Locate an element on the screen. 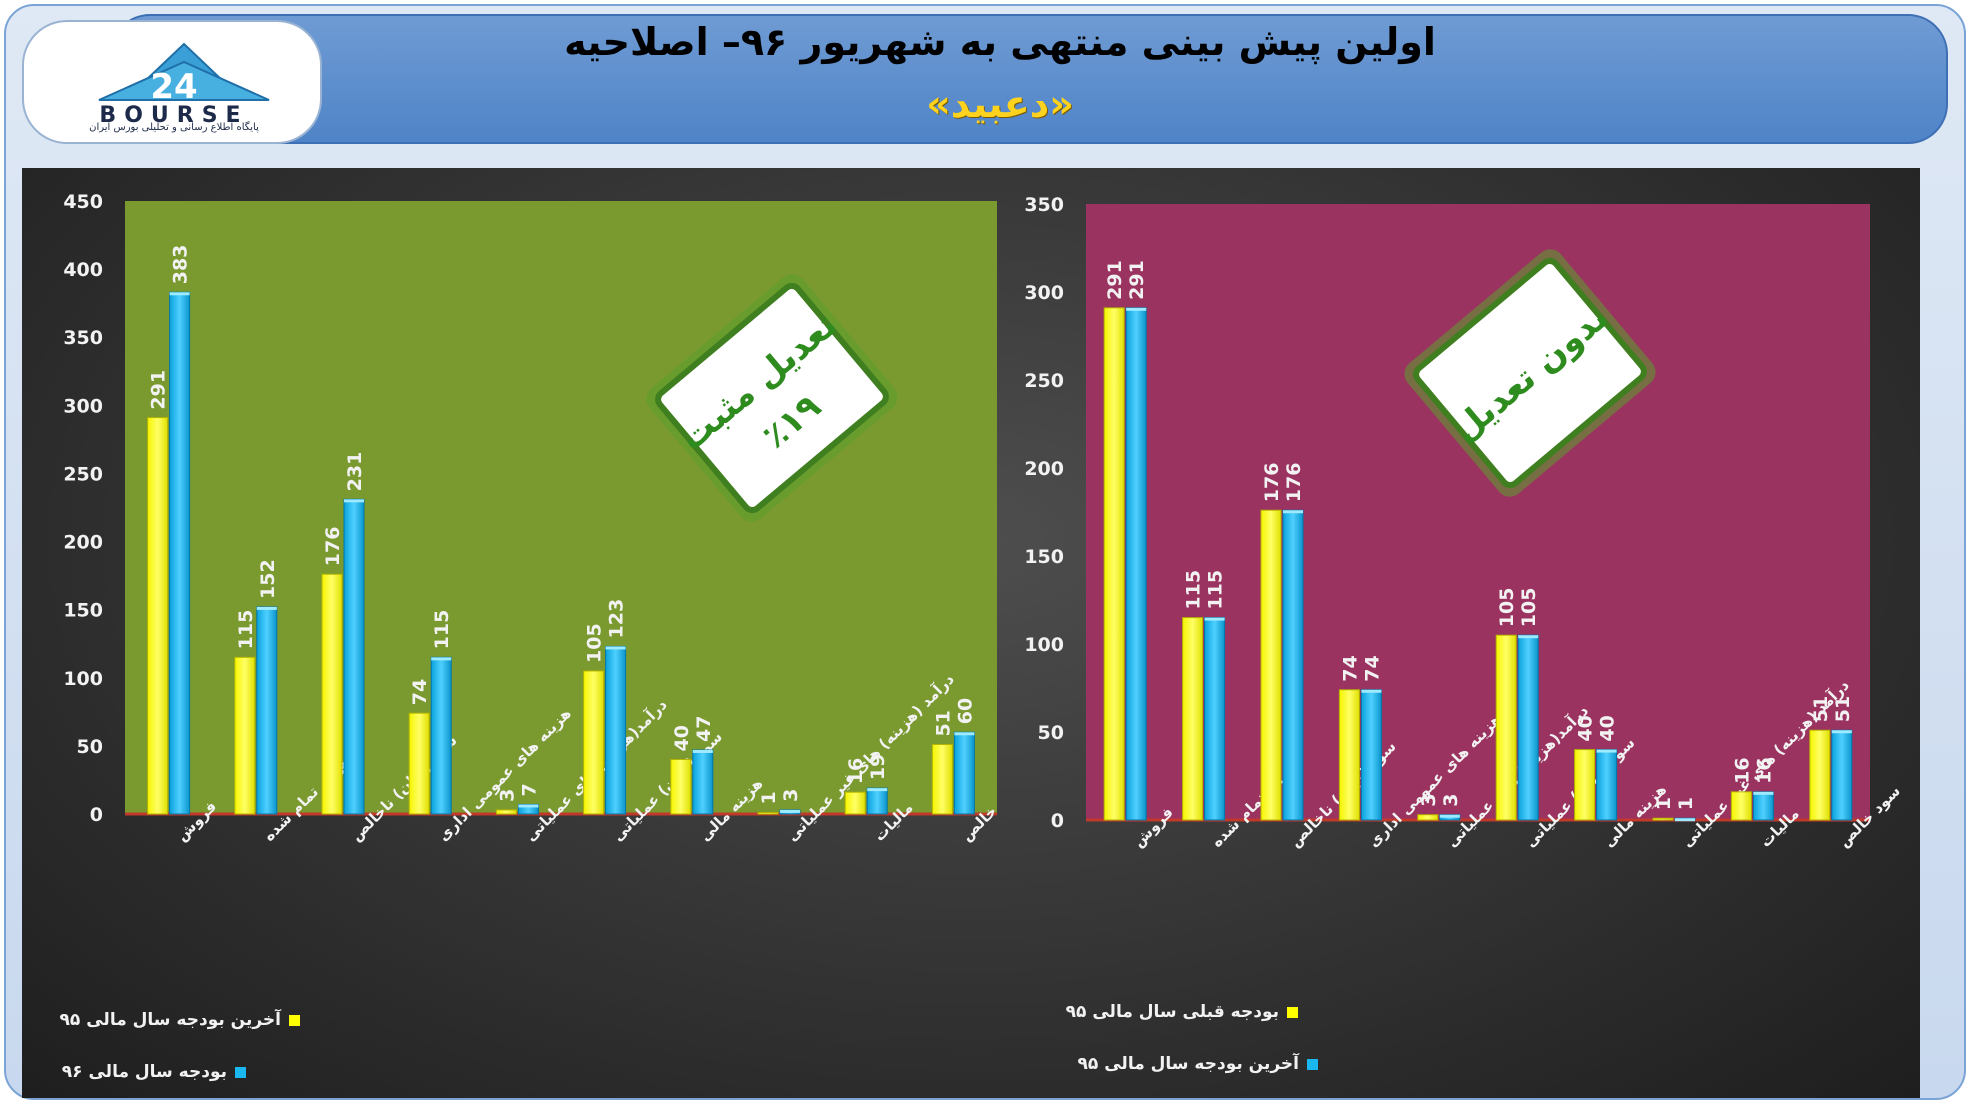  logo-subtitle: پایگاه اطلاع رسانی و تحلیلی بورس ایران is located at coordinates (173, 127).